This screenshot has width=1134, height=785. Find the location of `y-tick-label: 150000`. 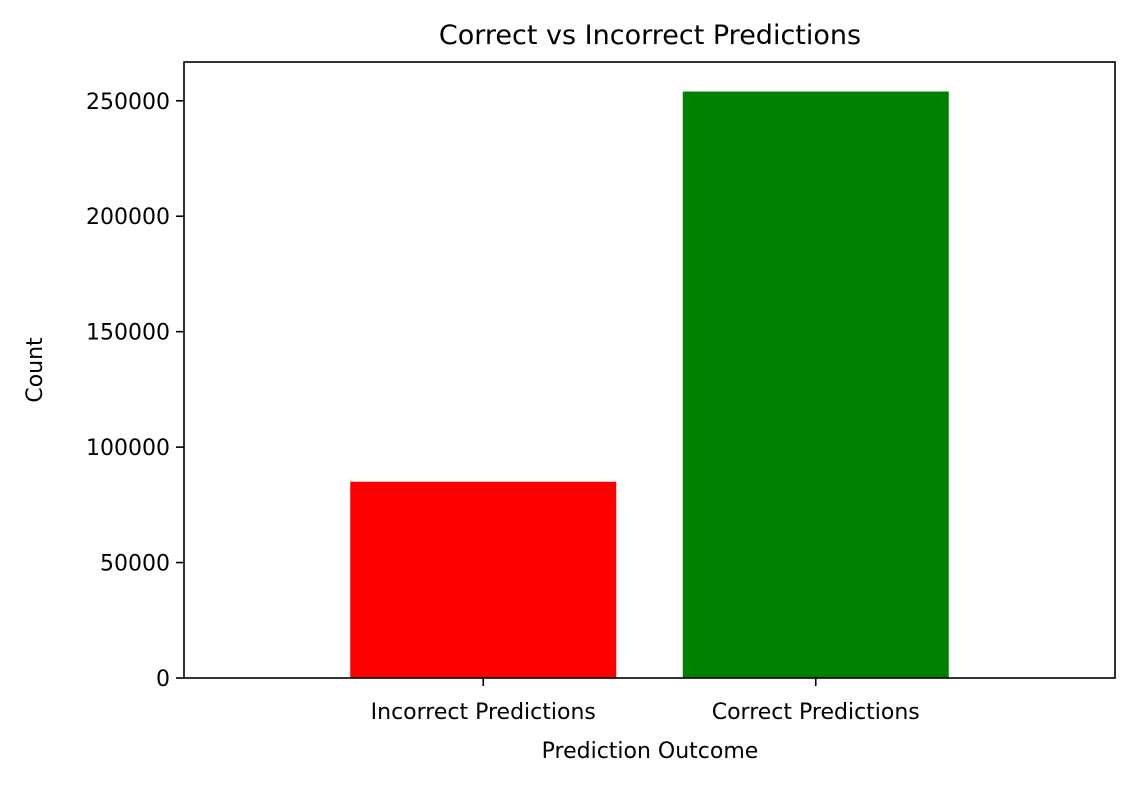

y-tick-label: 150000 is located at coordinates (128, 333).